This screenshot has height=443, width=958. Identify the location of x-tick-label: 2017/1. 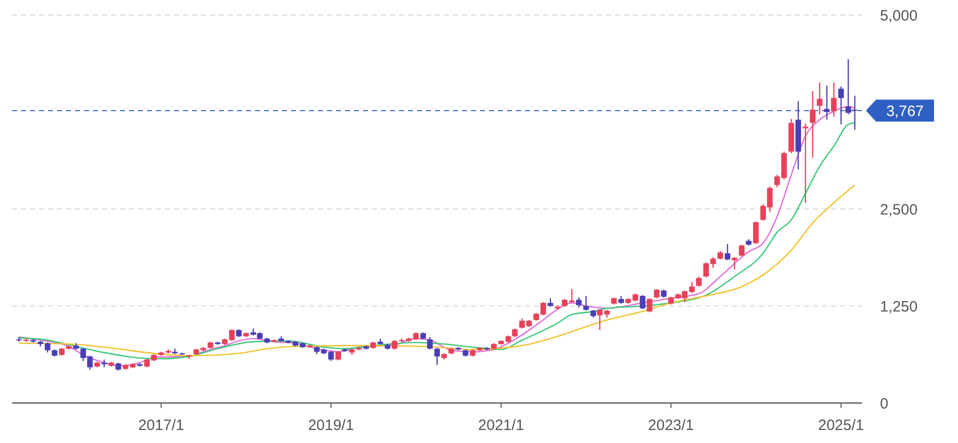
(161, 425).